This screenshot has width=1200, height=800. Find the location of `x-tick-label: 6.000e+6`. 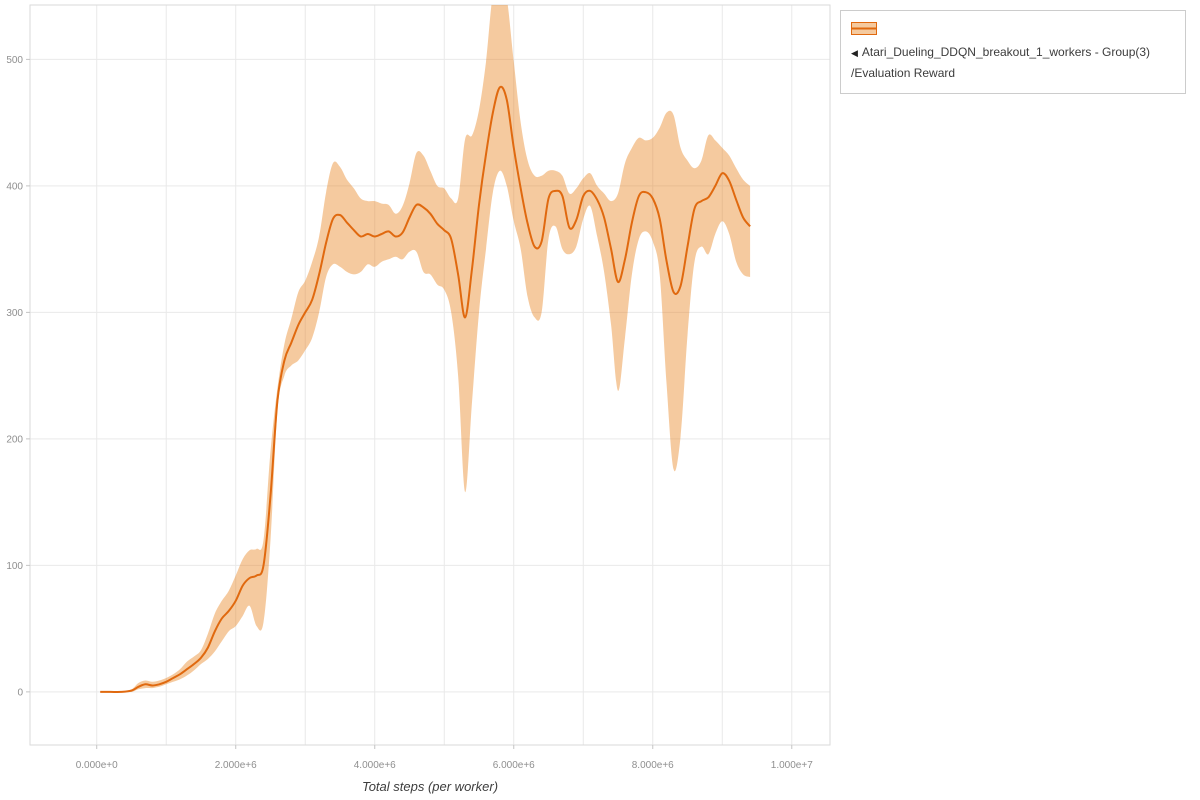

x-tick-label: 6.000e+6 is located at coordinates (514, 765).